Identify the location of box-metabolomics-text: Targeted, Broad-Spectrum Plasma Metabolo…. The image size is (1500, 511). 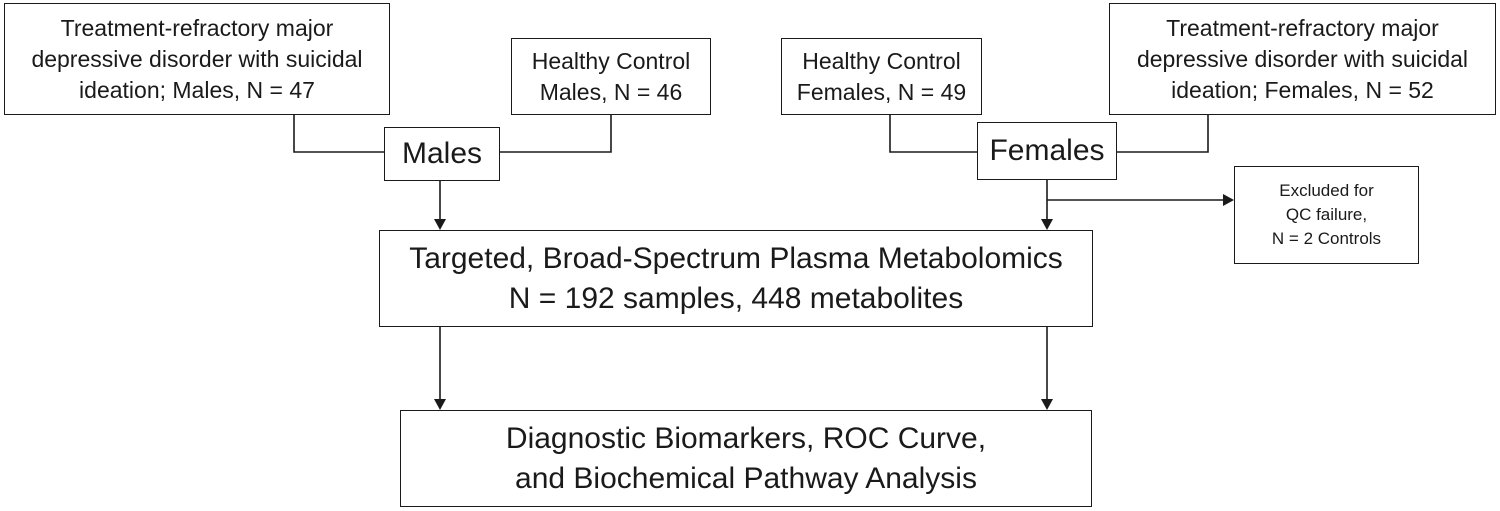
(736, 278).